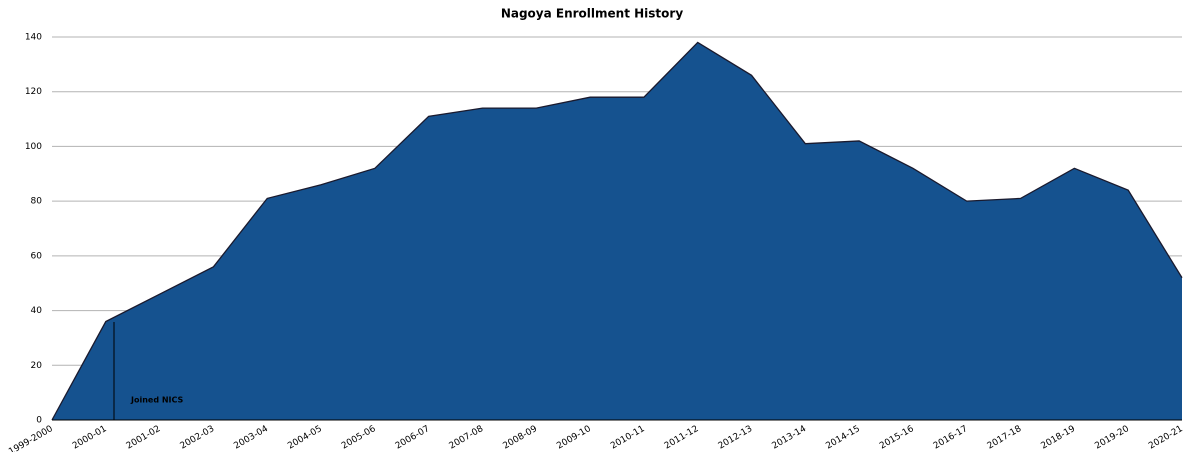 Image resolution: width=1184 pixels, height=452 pixels. I want to click on x-tick-label: 2006-07, so click(413, 437).